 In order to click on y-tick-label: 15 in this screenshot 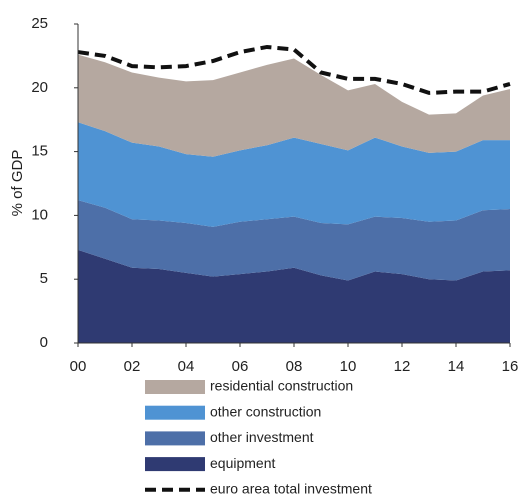, I will do `click(39, 151)`.